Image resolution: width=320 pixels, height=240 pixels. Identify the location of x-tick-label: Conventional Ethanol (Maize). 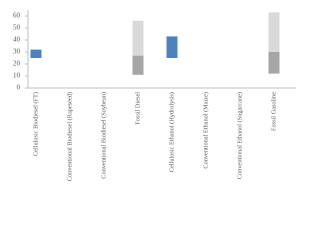
(205, 130).